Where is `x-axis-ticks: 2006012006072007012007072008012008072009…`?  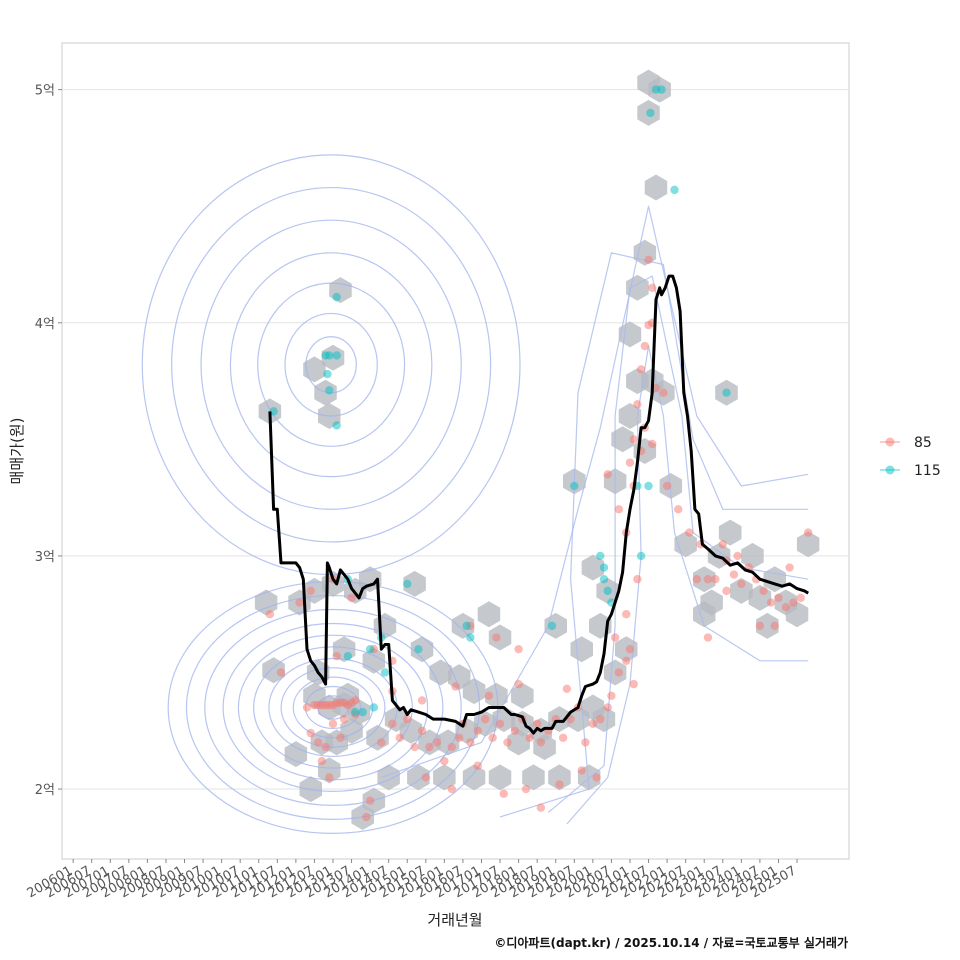
x-axis-ticks: 2006012006072007012007072008012008072009… is located at coordinates (412, 880).